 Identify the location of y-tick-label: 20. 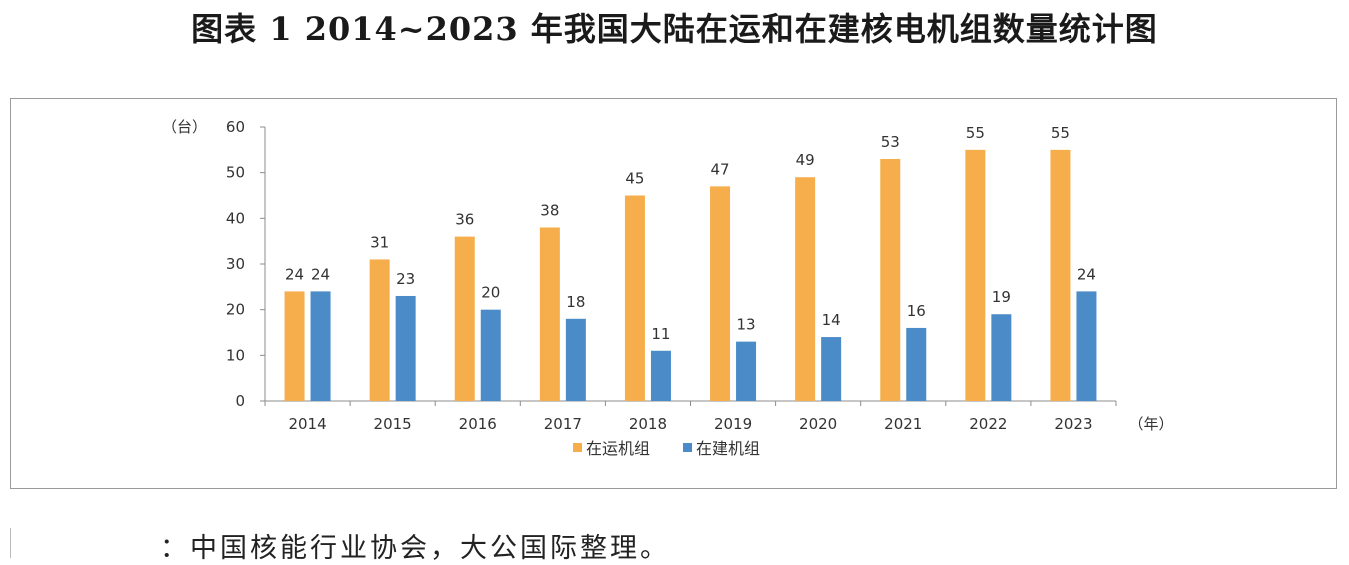
(235, 310).